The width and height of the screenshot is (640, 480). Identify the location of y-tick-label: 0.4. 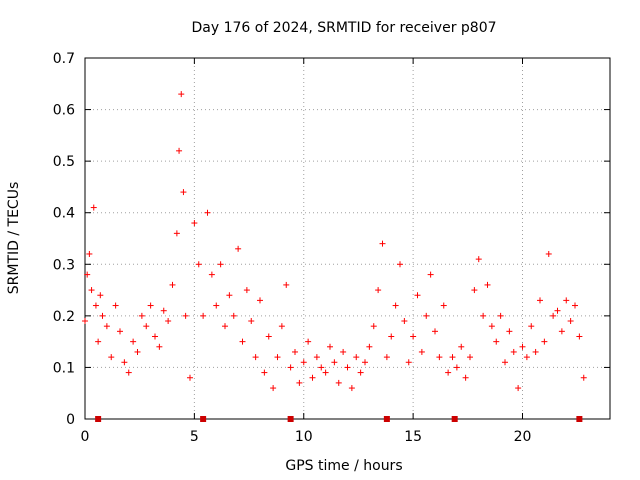
(64, 214).